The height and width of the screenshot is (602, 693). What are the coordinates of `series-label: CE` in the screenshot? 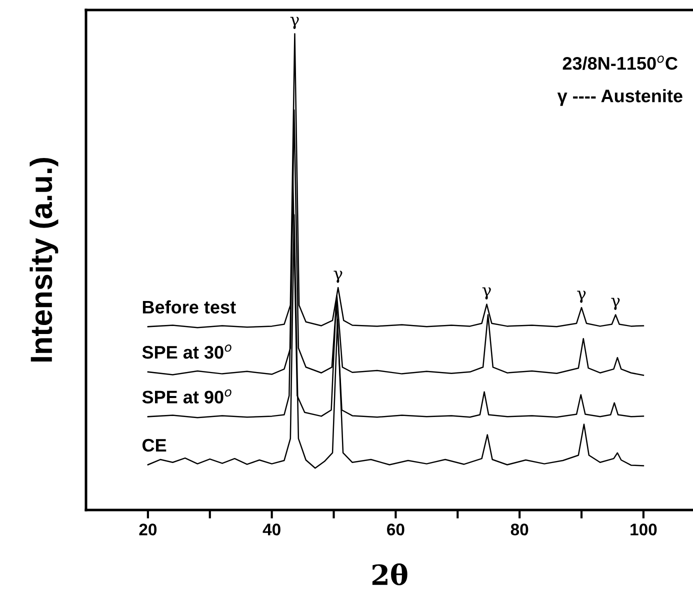 It's located at (154, 445).